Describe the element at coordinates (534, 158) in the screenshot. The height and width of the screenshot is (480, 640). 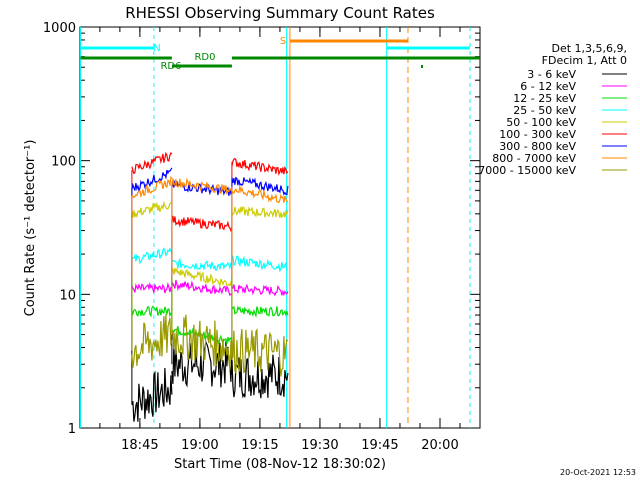
I see `legend-label: 800 - 7000 keV` at that location.